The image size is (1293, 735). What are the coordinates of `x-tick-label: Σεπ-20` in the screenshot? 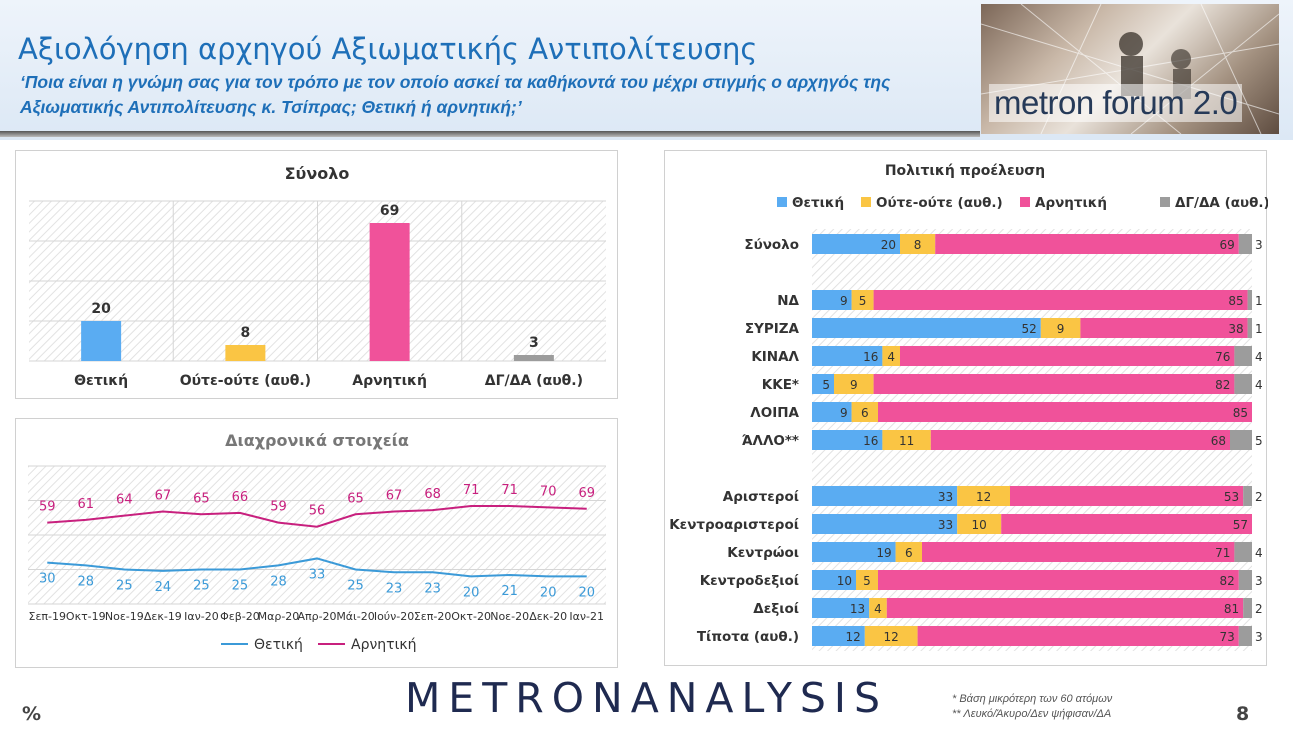 It's located at (433, 616).